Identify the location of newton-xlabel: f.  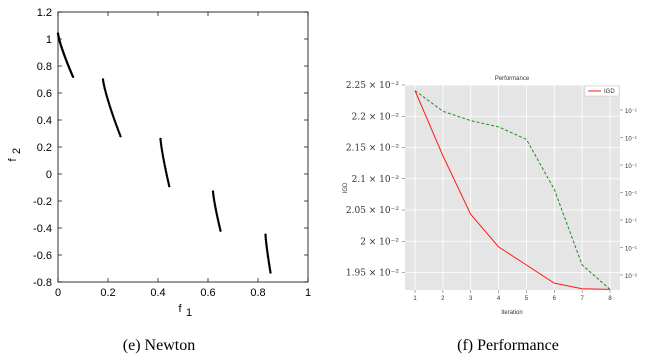
(180, 309).